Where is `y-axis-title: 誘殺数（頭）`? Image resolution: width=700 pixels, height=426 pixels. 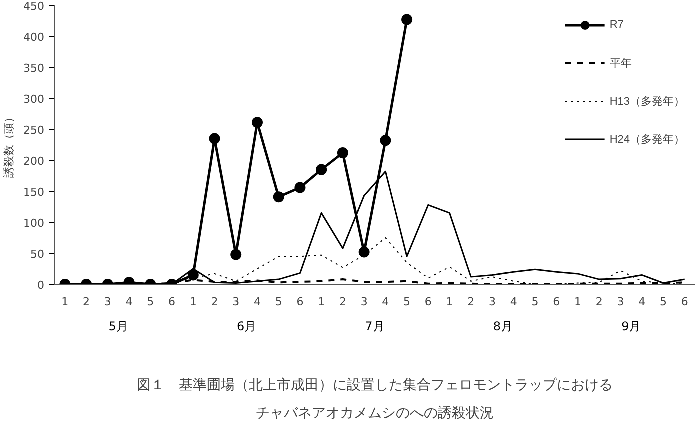
y-axis-title: 誘殺数（頭） is located at coordinates (9, 145).